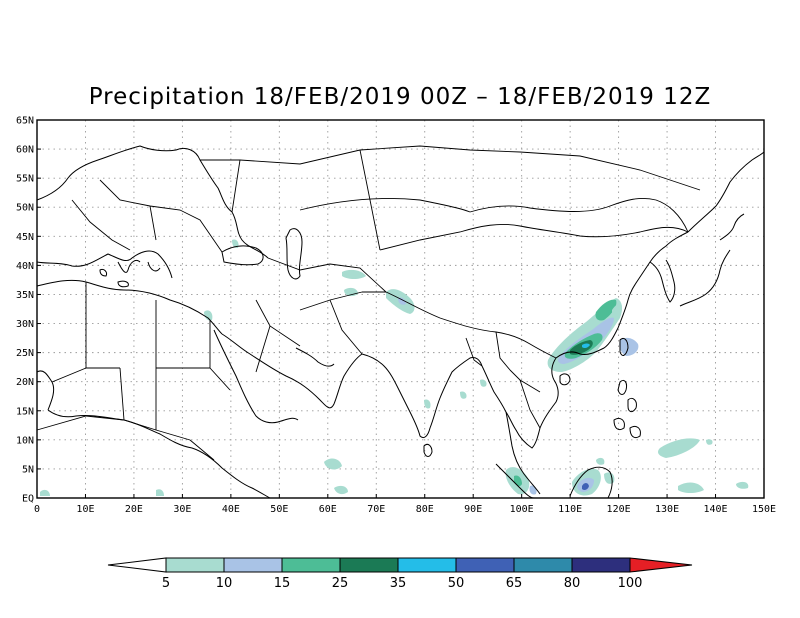 Image resolution: width=800 pixels, height=618 pixels. Describe the element at coordinates (425, 509) in the screenshot. I see `lon-label: 80E` at that location.